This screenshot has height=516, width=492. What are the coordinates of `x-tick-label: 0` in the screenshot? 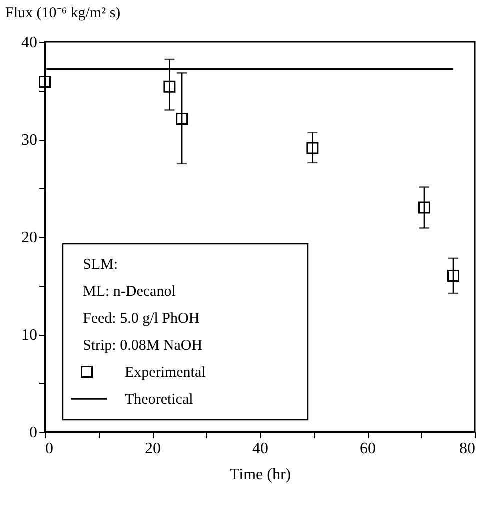 It's located at (50, 449).